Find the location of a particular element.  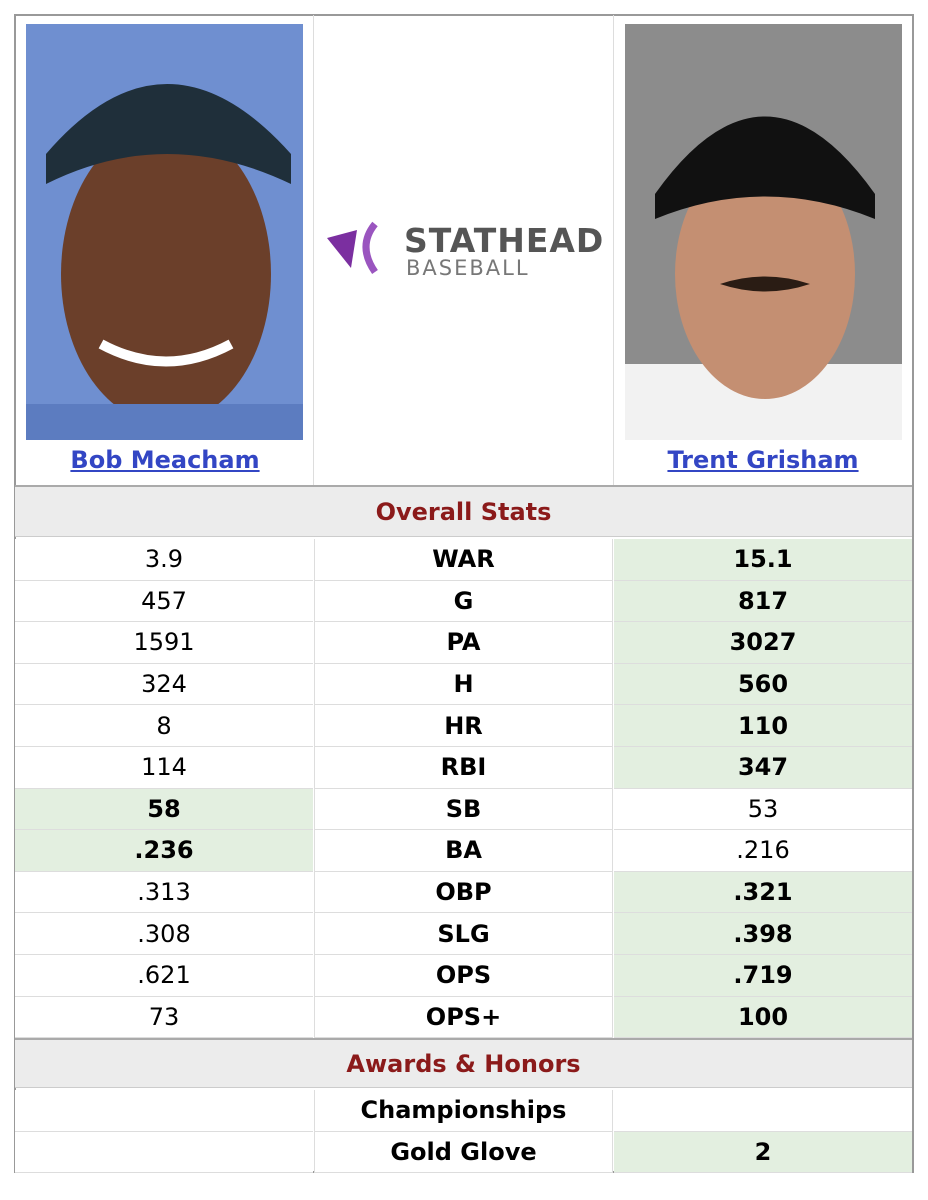

stat-value: 15.1 is located at coordinates (763, 560).